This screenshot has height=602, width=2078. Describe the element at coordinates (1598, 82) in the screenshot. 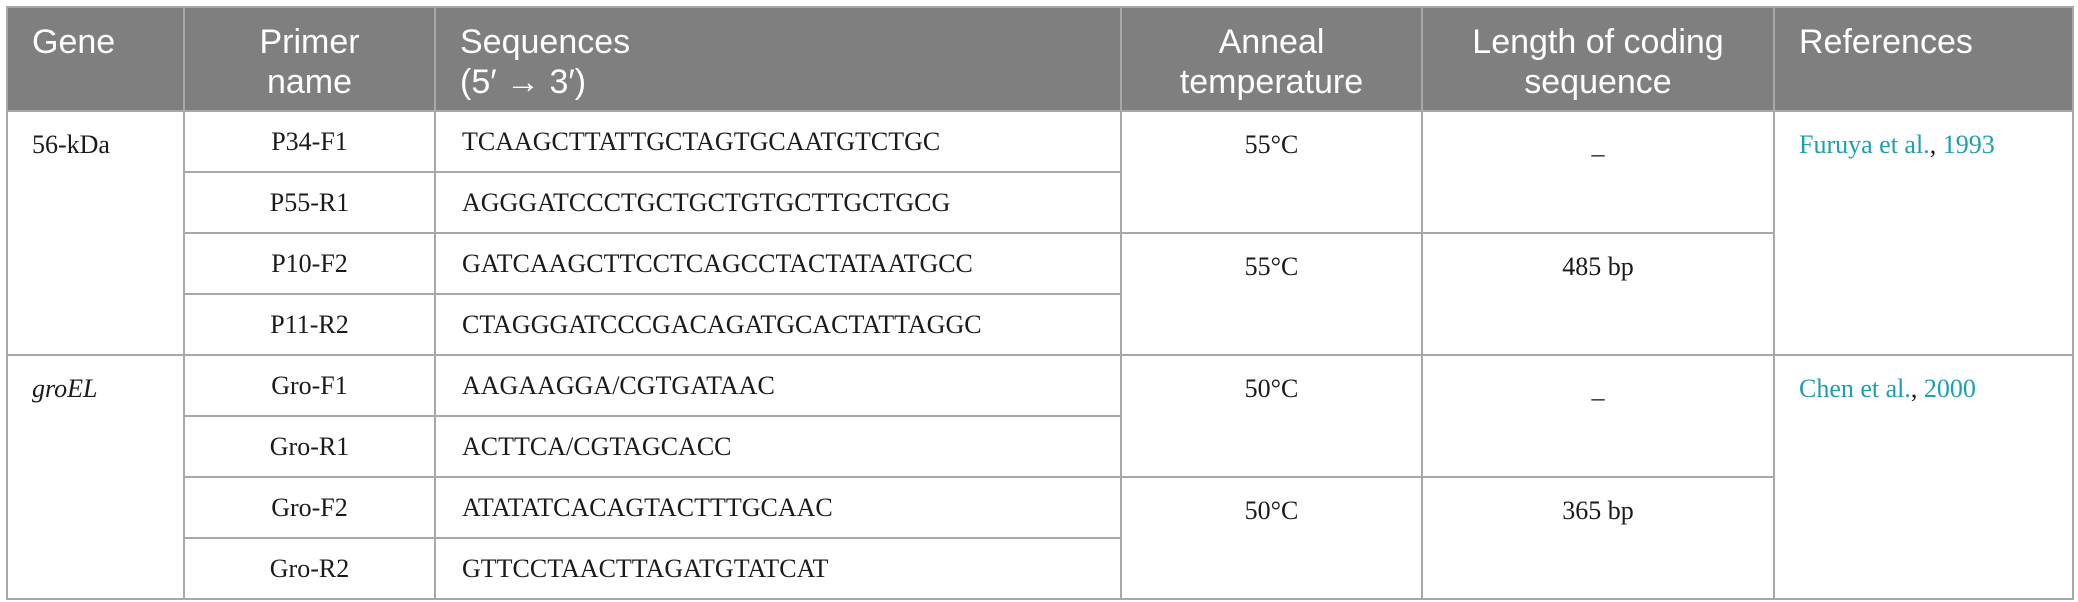

I see `header-length-line2: sequence` at that location.